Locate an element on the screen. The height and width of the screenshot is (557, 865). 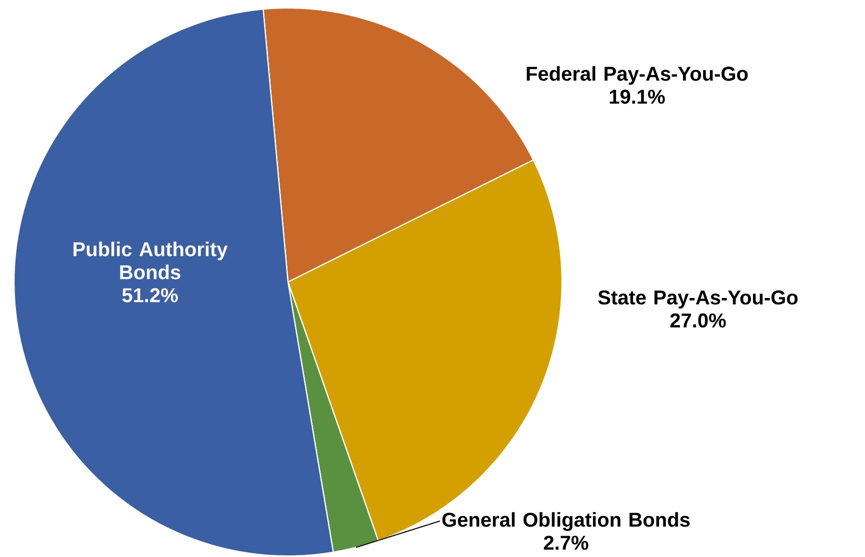
slice-label: State Pay-As-You-Go is located at coordinates (698, 299).